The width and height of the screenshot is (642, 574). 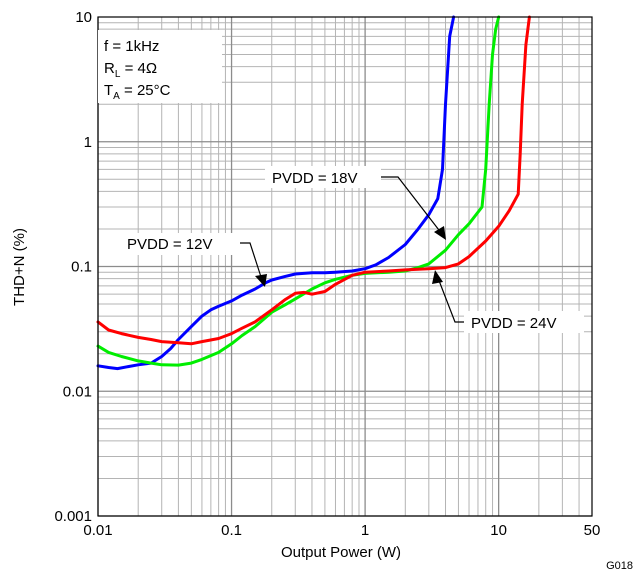 I want to click on conditions-box: f = 1kHz RL = 4Ω TA = 25°C, so click(x=160, y=66).